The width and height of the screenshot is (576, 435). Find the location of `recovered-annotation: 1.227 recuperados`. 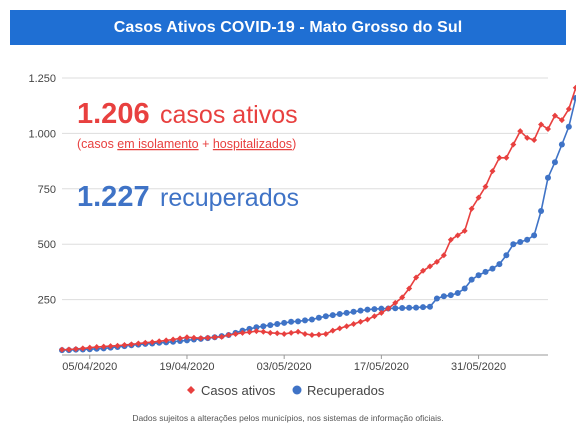

recovered-annotation: 1.227 recuperados is located at coordinates (188, 197).